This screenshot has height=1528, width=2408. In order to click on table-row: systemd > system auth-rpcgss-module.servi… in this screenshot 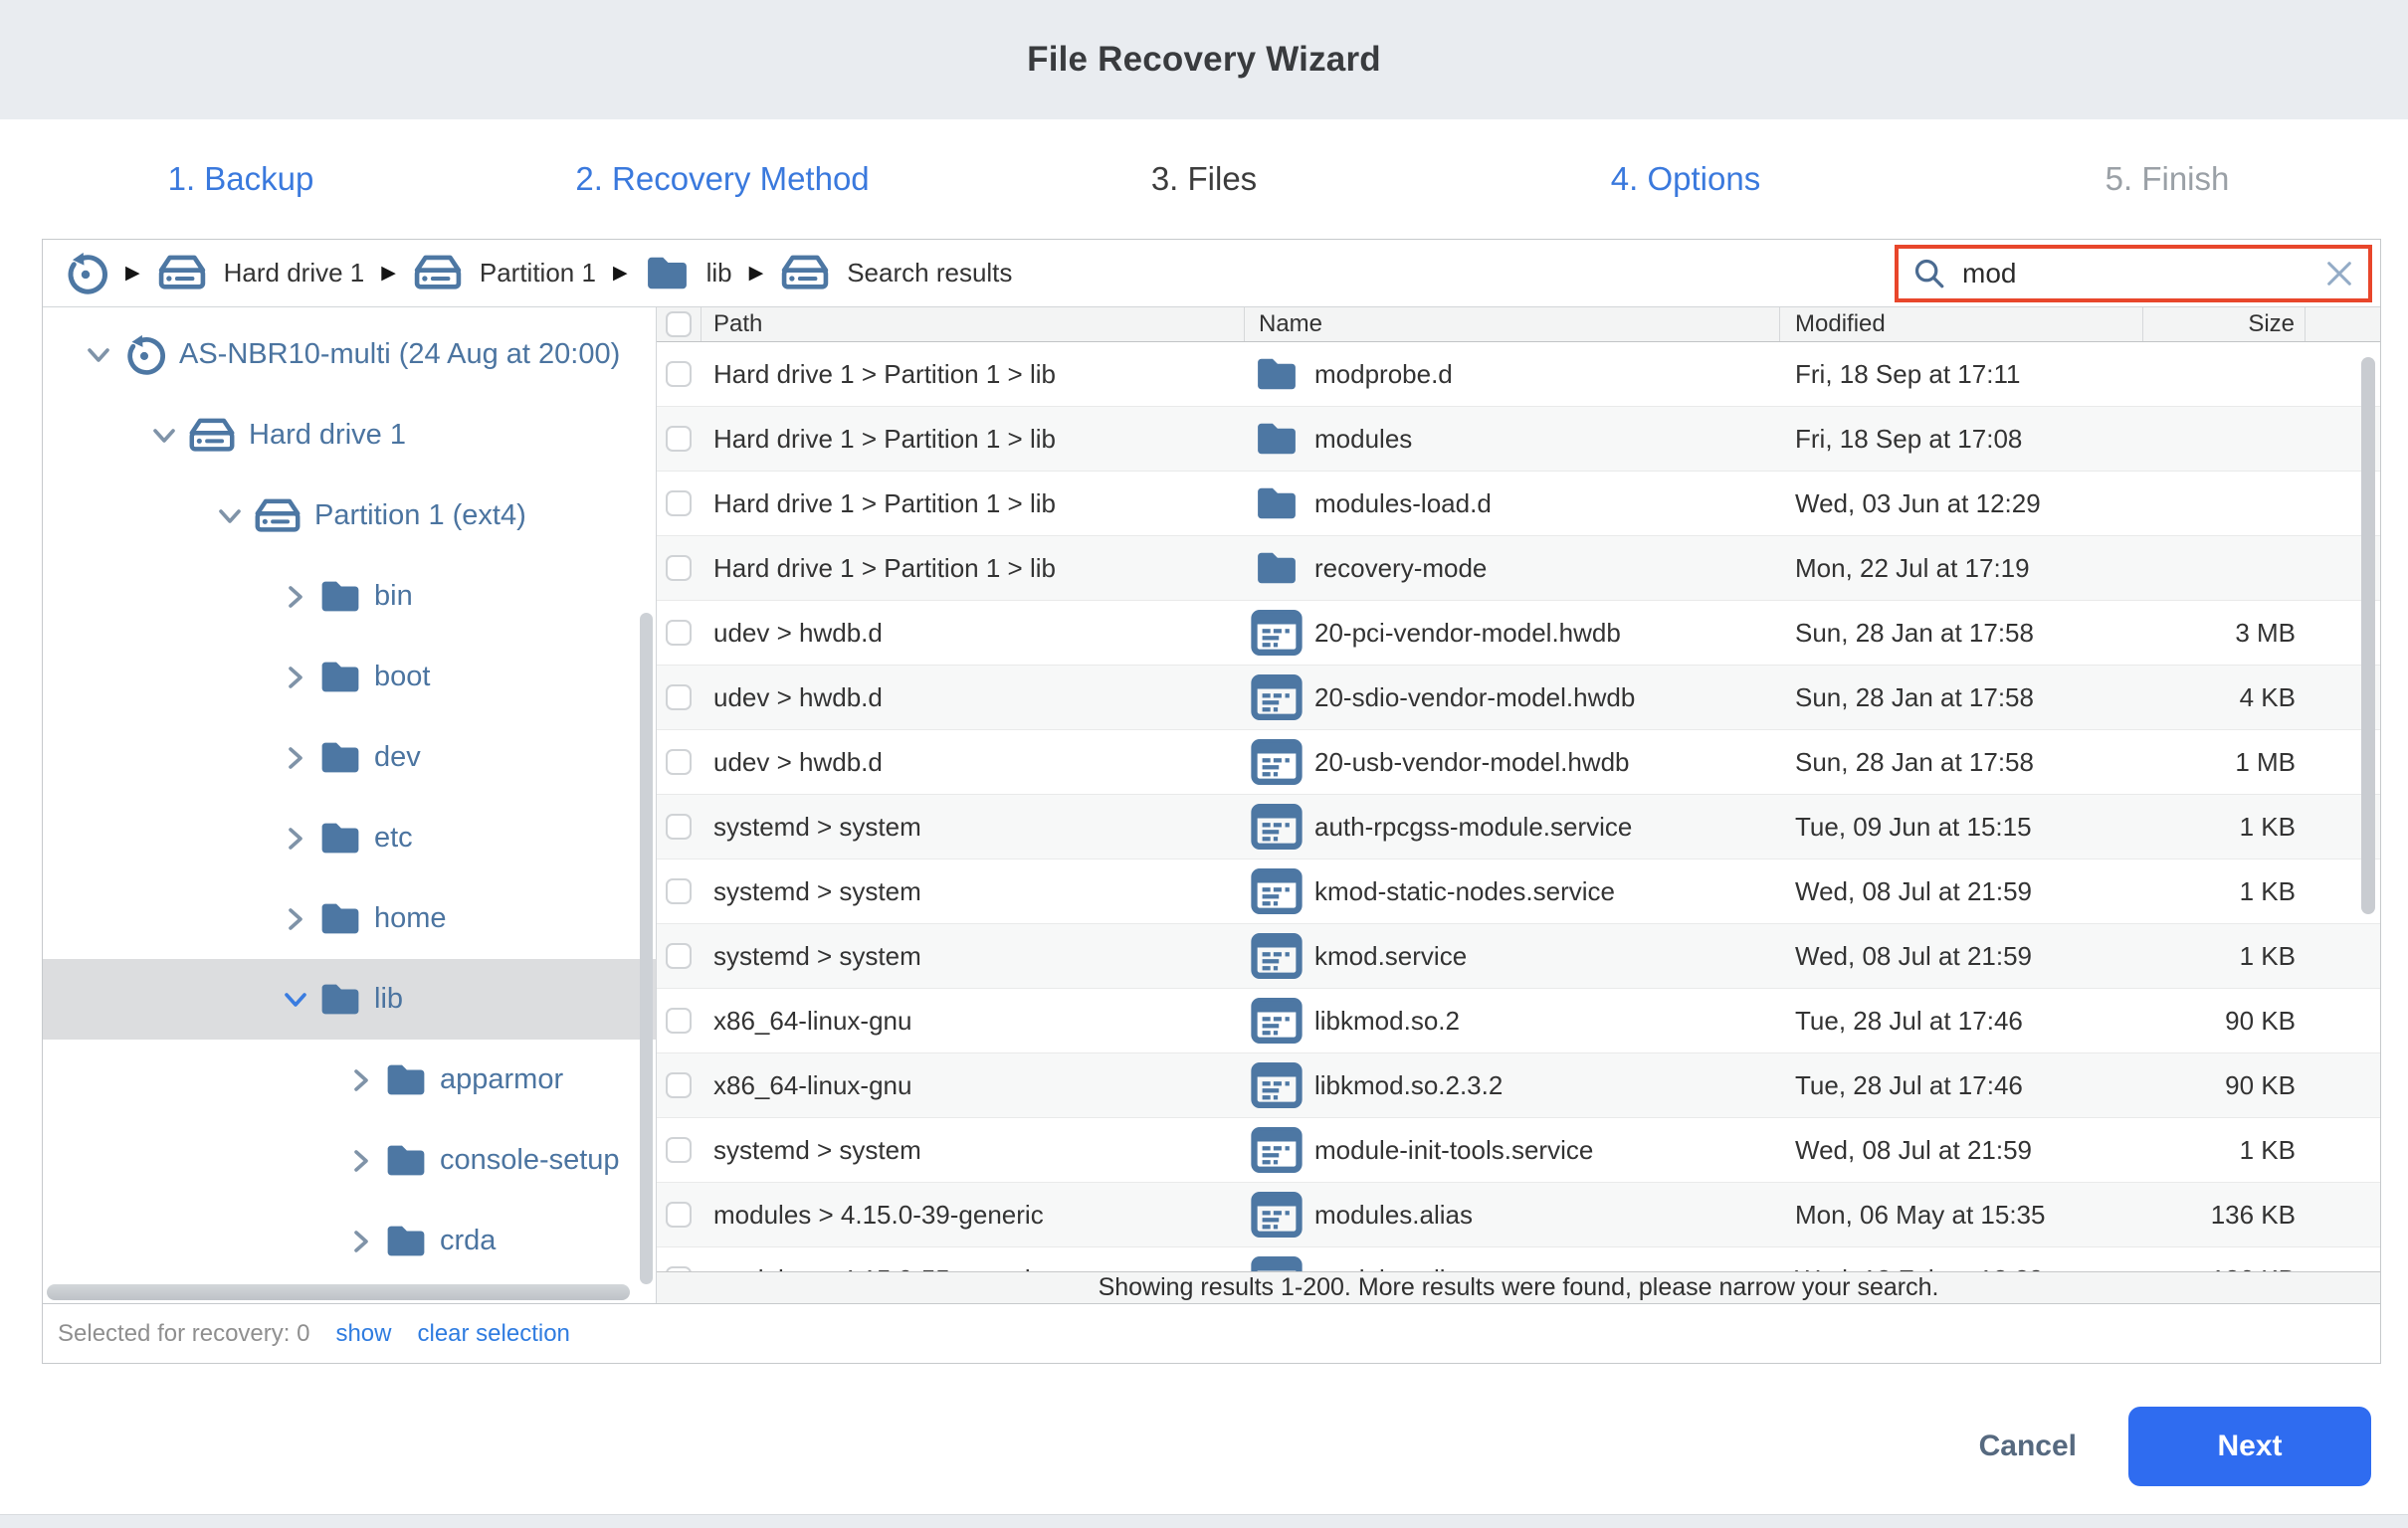, I will do `click(1518, 827)`.